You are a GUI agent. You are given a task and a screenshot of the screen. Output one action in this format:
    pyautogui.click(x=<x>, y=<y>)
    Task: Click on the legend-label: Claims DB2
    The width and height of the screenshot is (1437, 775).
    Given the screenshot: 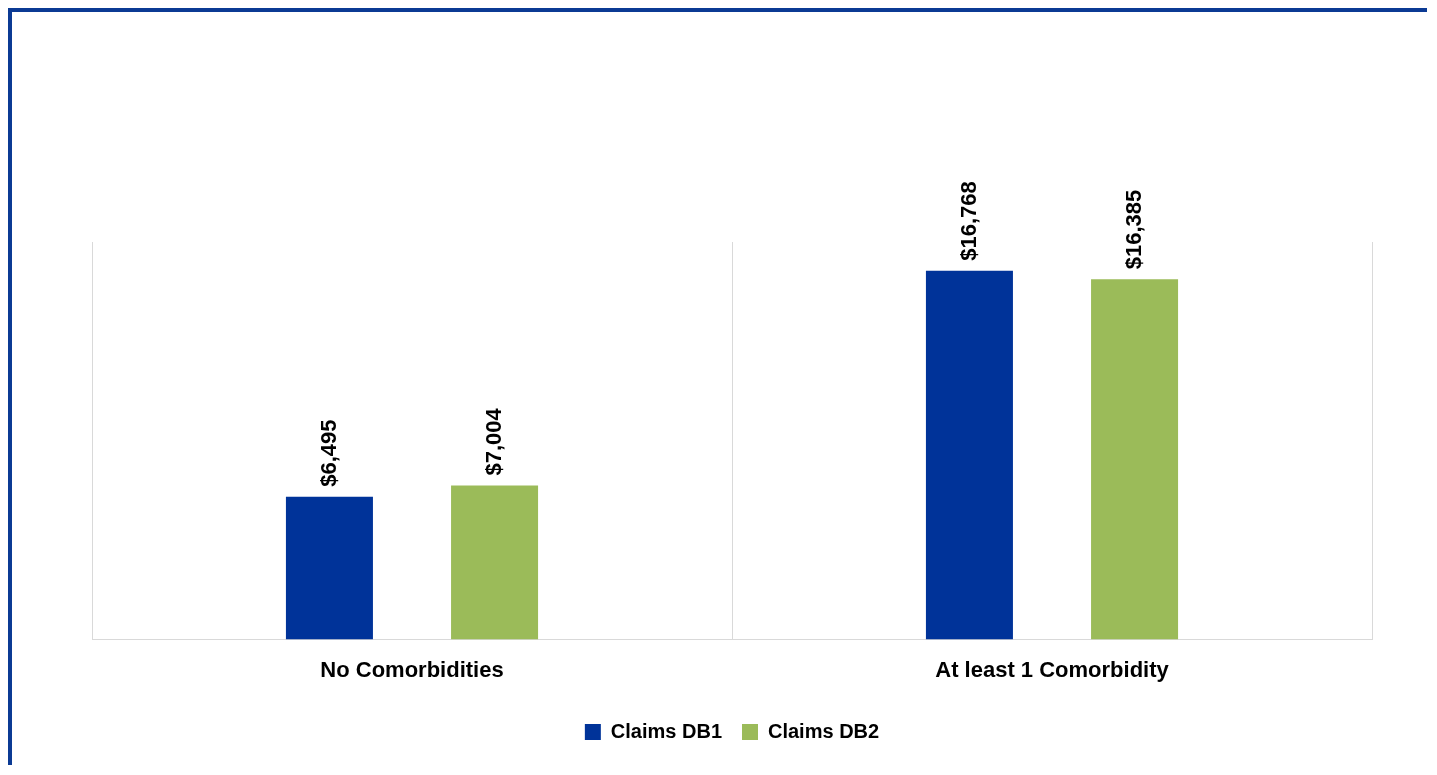 What is the action you would take?
    pyautogui.click(x=824, y=730)
    